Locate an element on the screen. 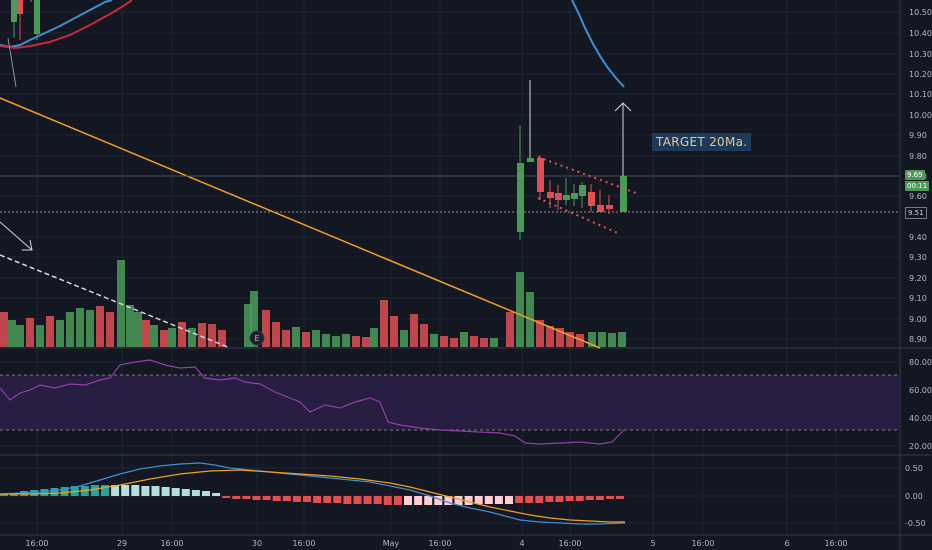 The image size is (932, 550). price-tick-label: 9.30 is located at coordinates (918, 257).